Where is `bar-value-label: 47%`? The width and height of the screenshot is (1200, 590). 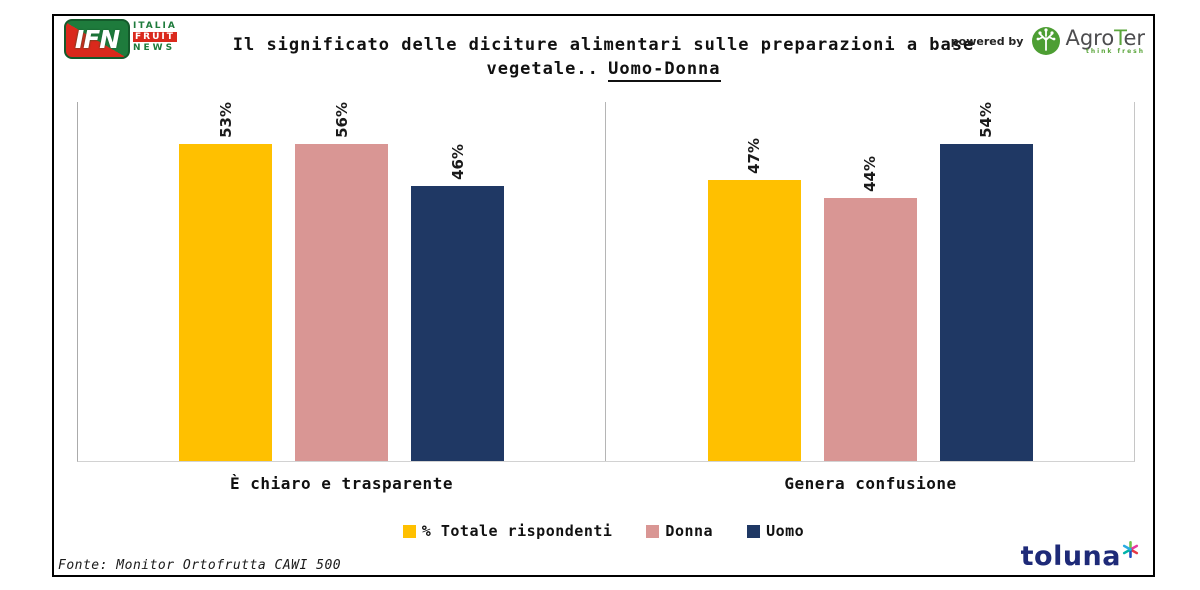 bar-value-label: 47% is located at coordinates (754, 155).